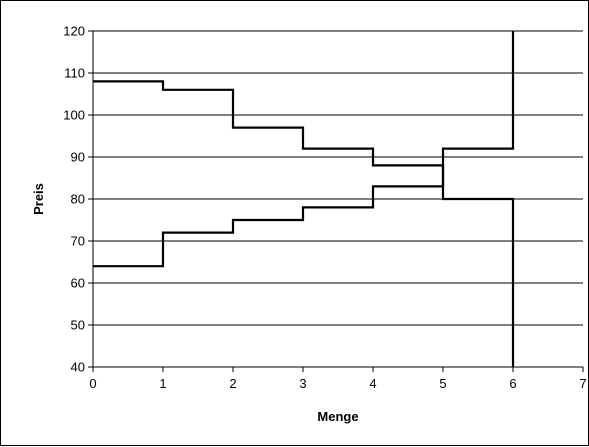 This screenshot has width=589, height=447. I want to click on x-tick-label: 4, so click(372, 383).